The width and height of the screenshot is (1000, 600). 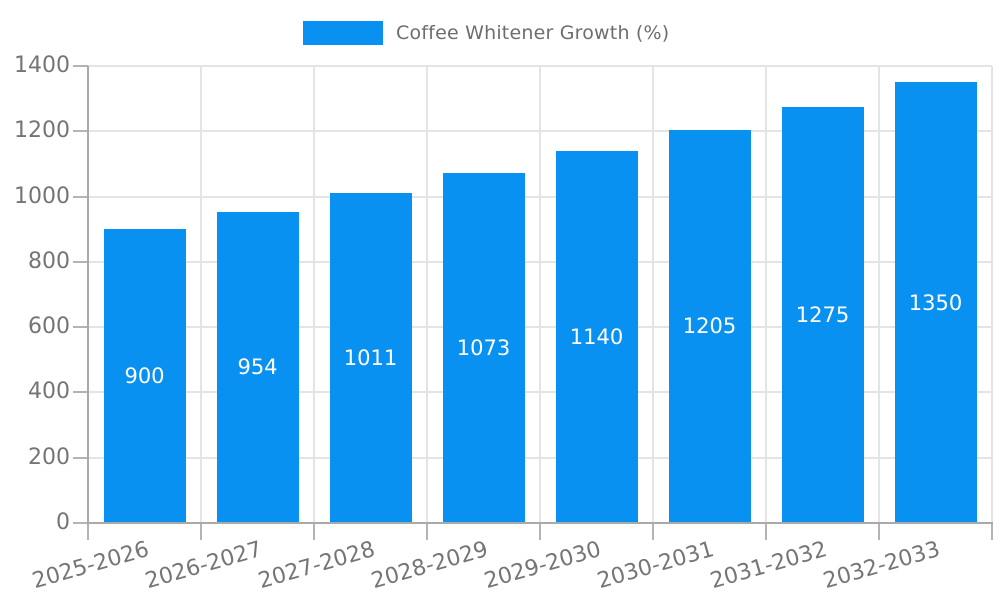 What do you see at coordinates (429, 566) in the screenshot?
I see `x-tick-label: 2028-2029` at bounding box center [429, 566].